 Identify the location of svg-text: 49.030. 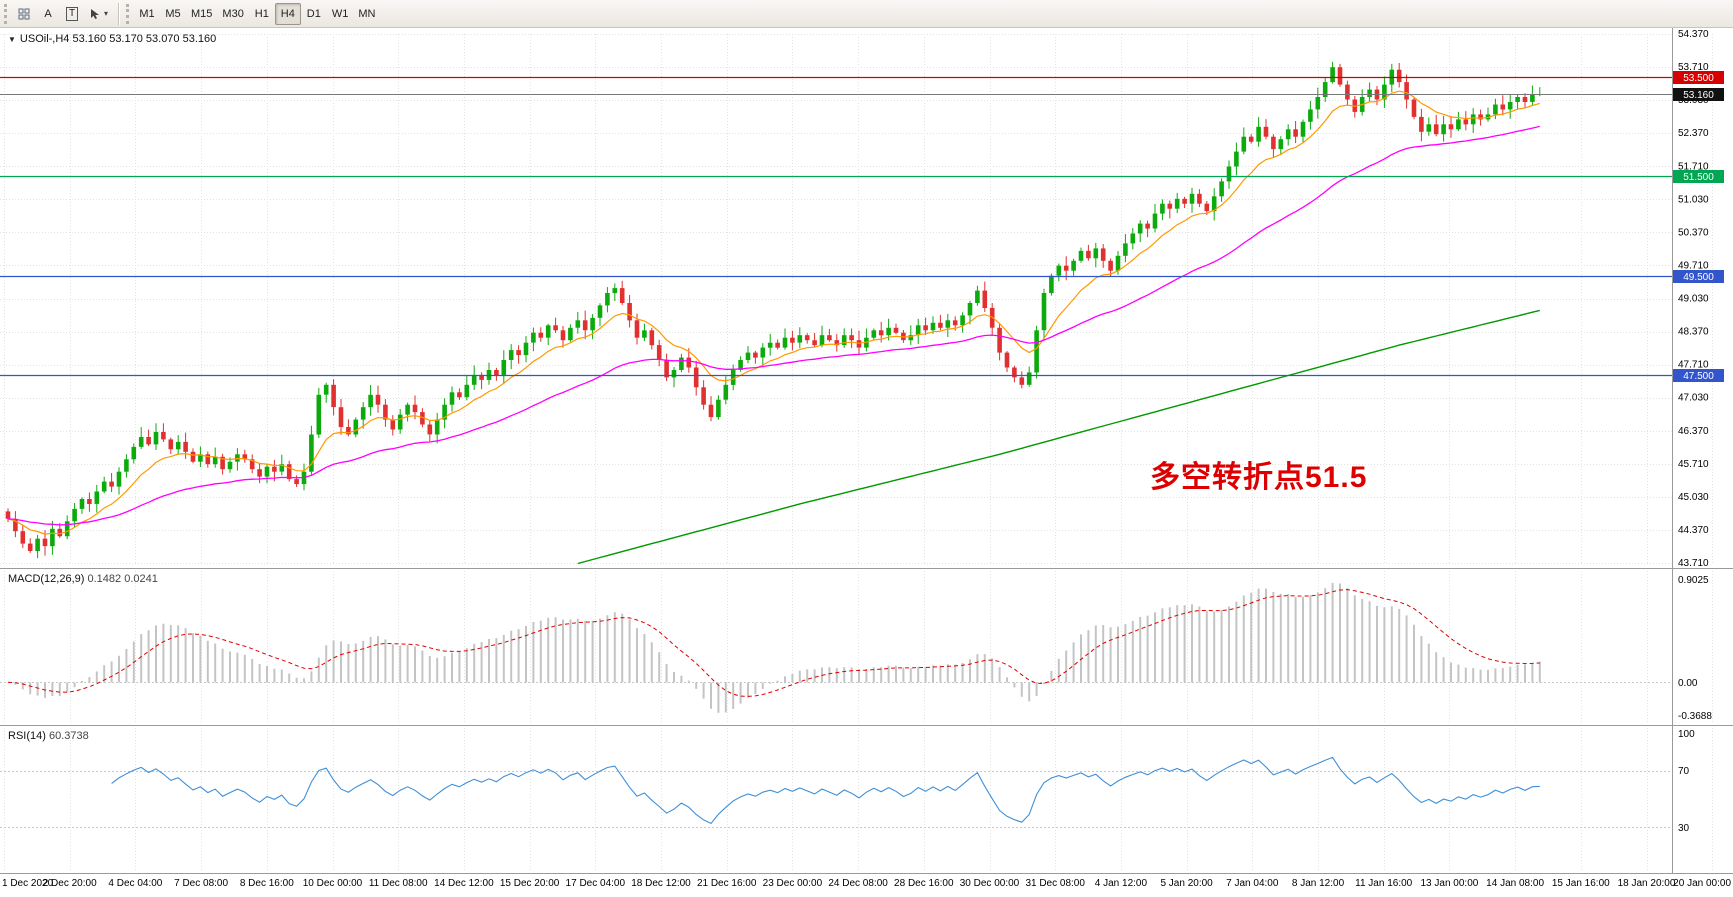
(1693, 299).